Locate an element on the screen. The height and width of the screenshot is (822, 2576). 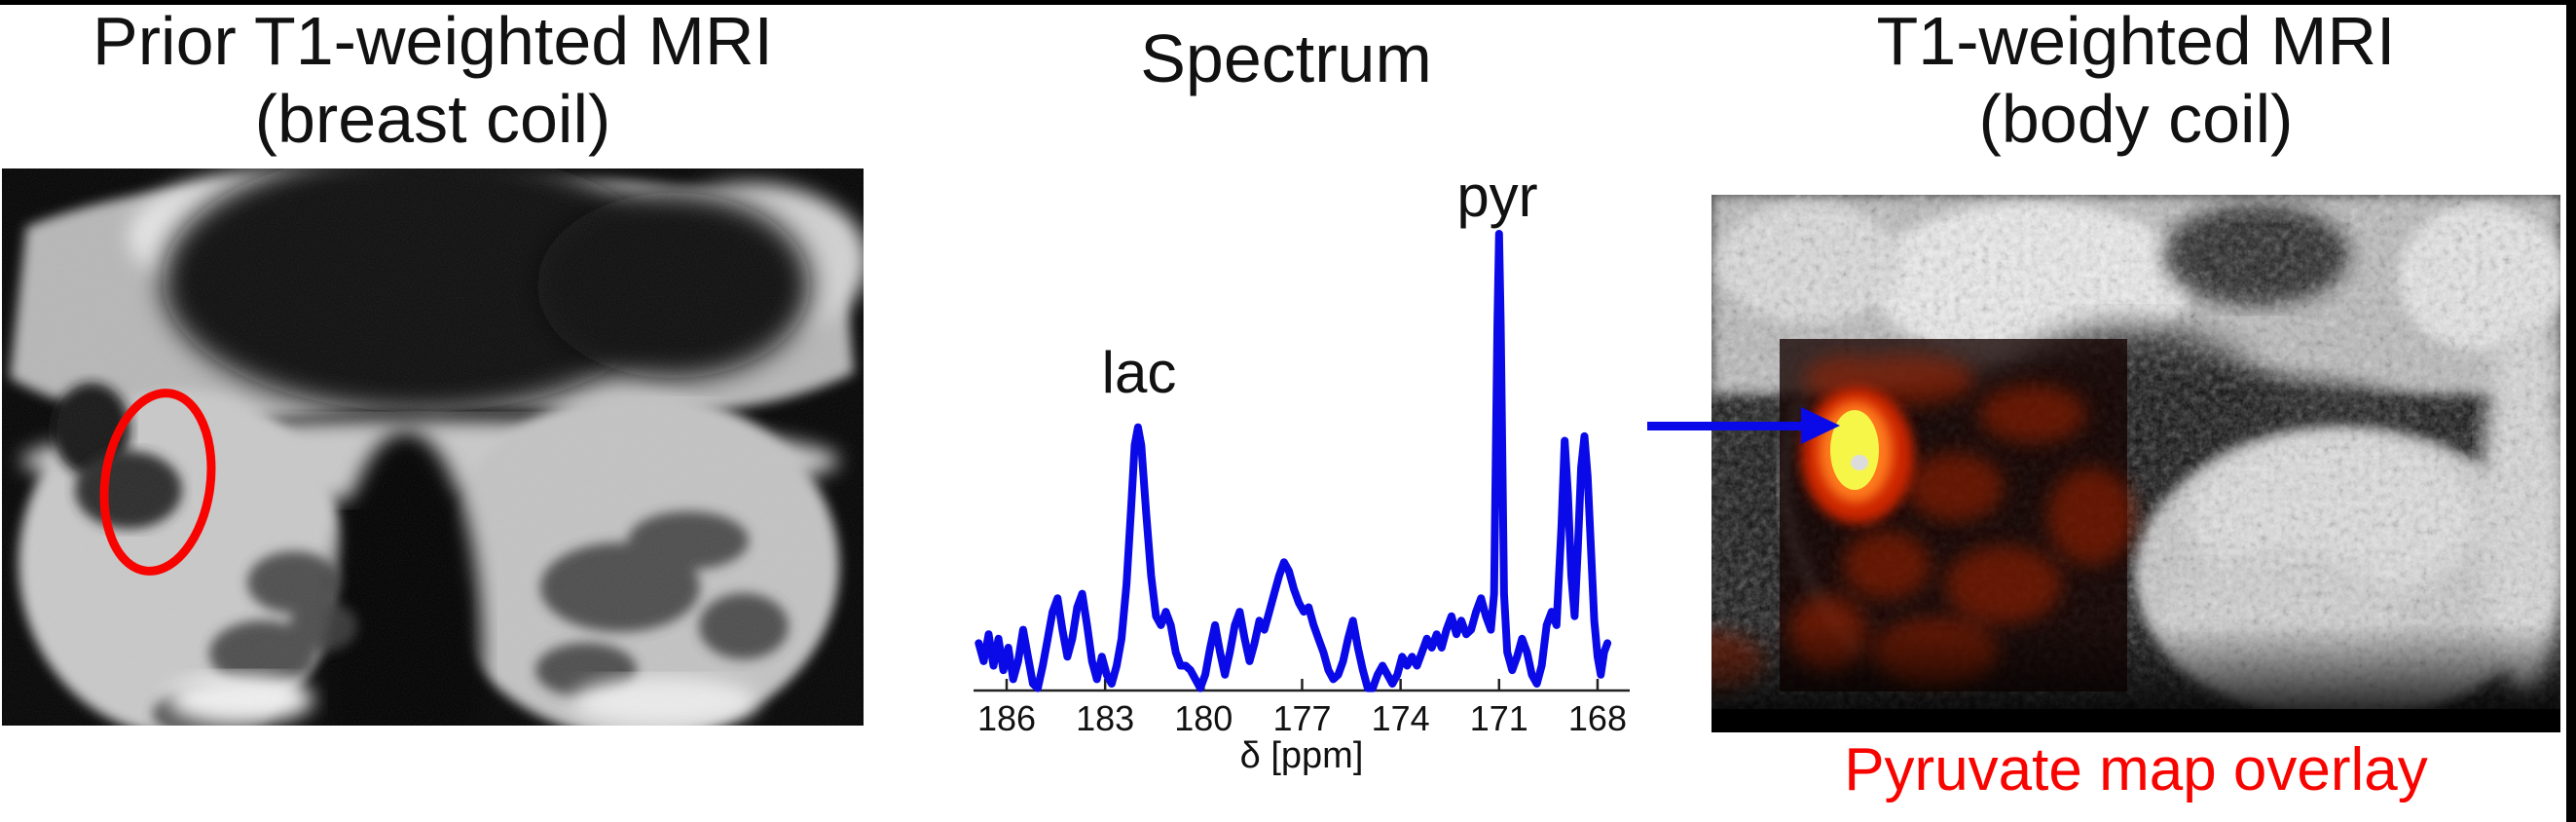
peak-label-lac: lac is located at coordinates (1139, 373).